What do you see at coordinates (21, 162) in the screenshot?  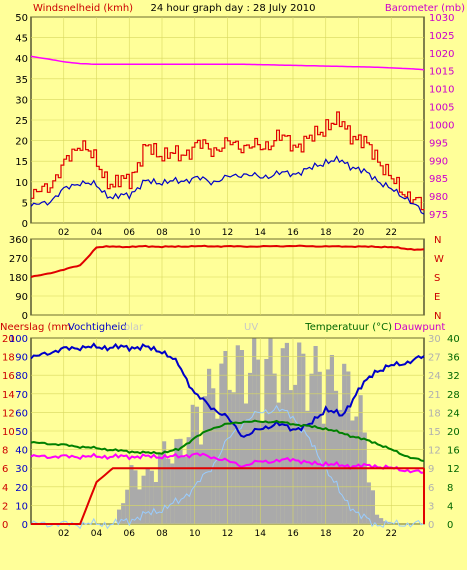 I see `wind-tick-label: 15` at bounding box center [21, 162].